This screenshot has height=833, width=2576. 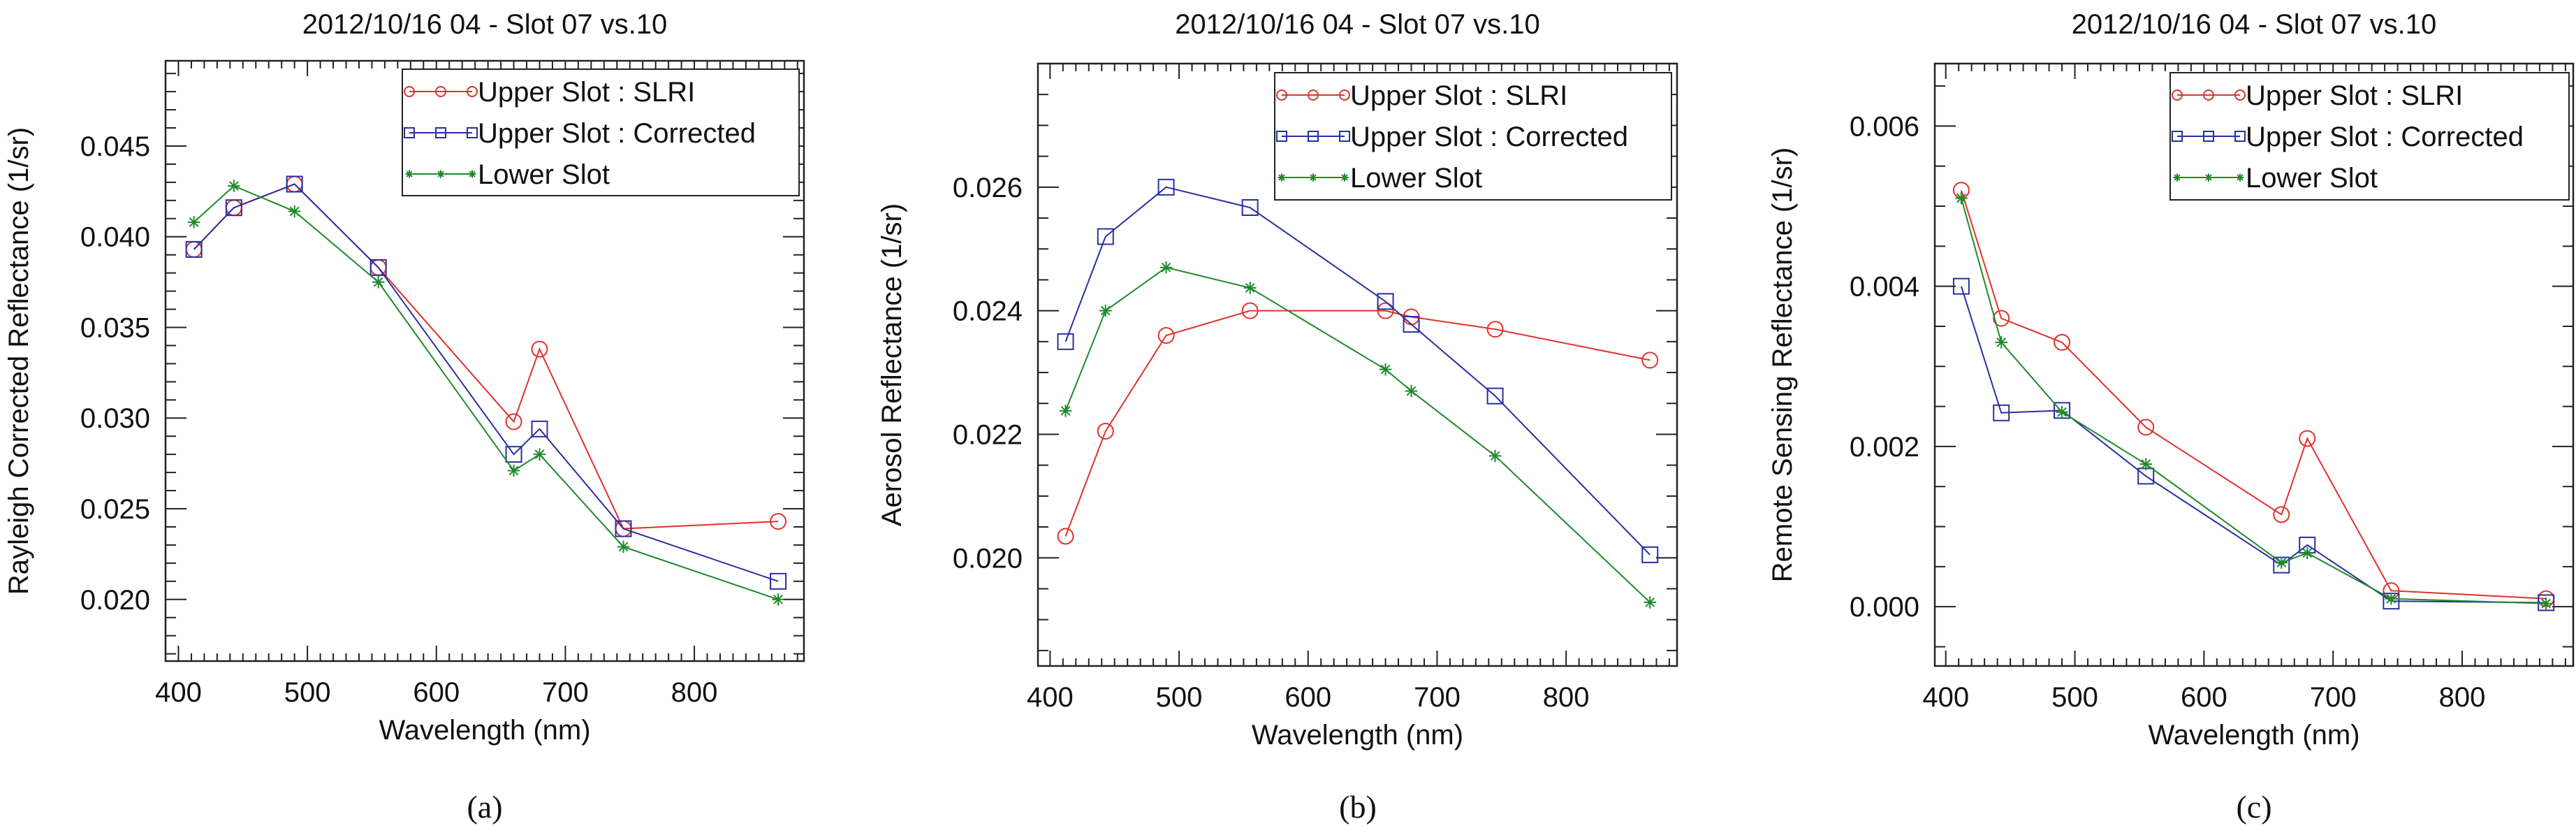 What do you see at coordinates (988, 188) in the screenshot?
I see `y-tick-label: 0.026` at bounding box center [988, 188].